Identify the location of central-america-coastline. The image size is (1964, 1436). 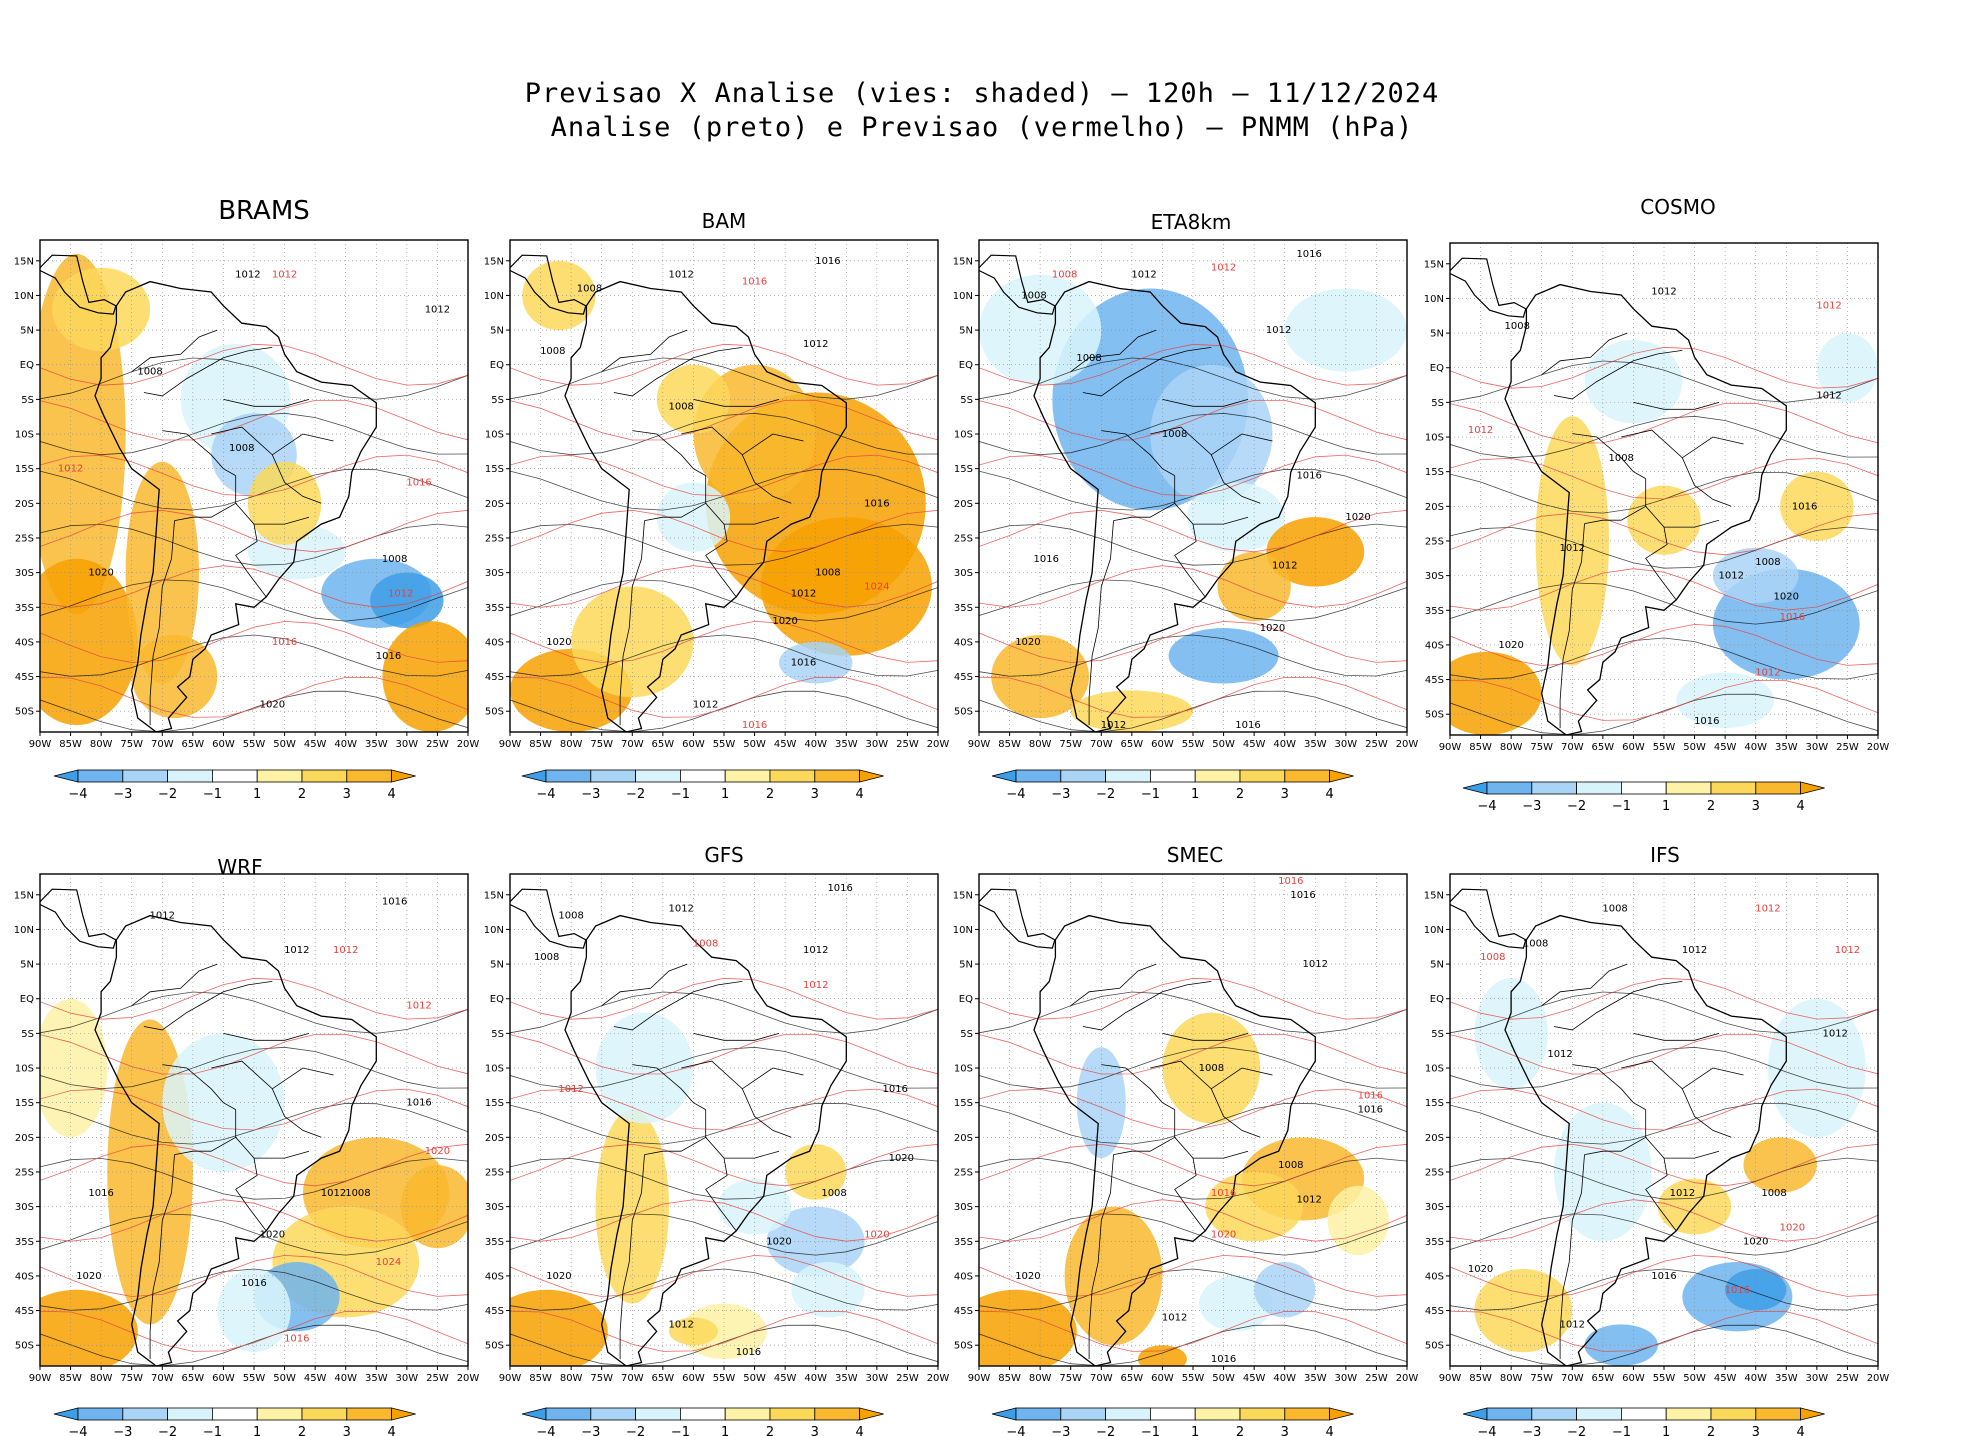
(548, 284).